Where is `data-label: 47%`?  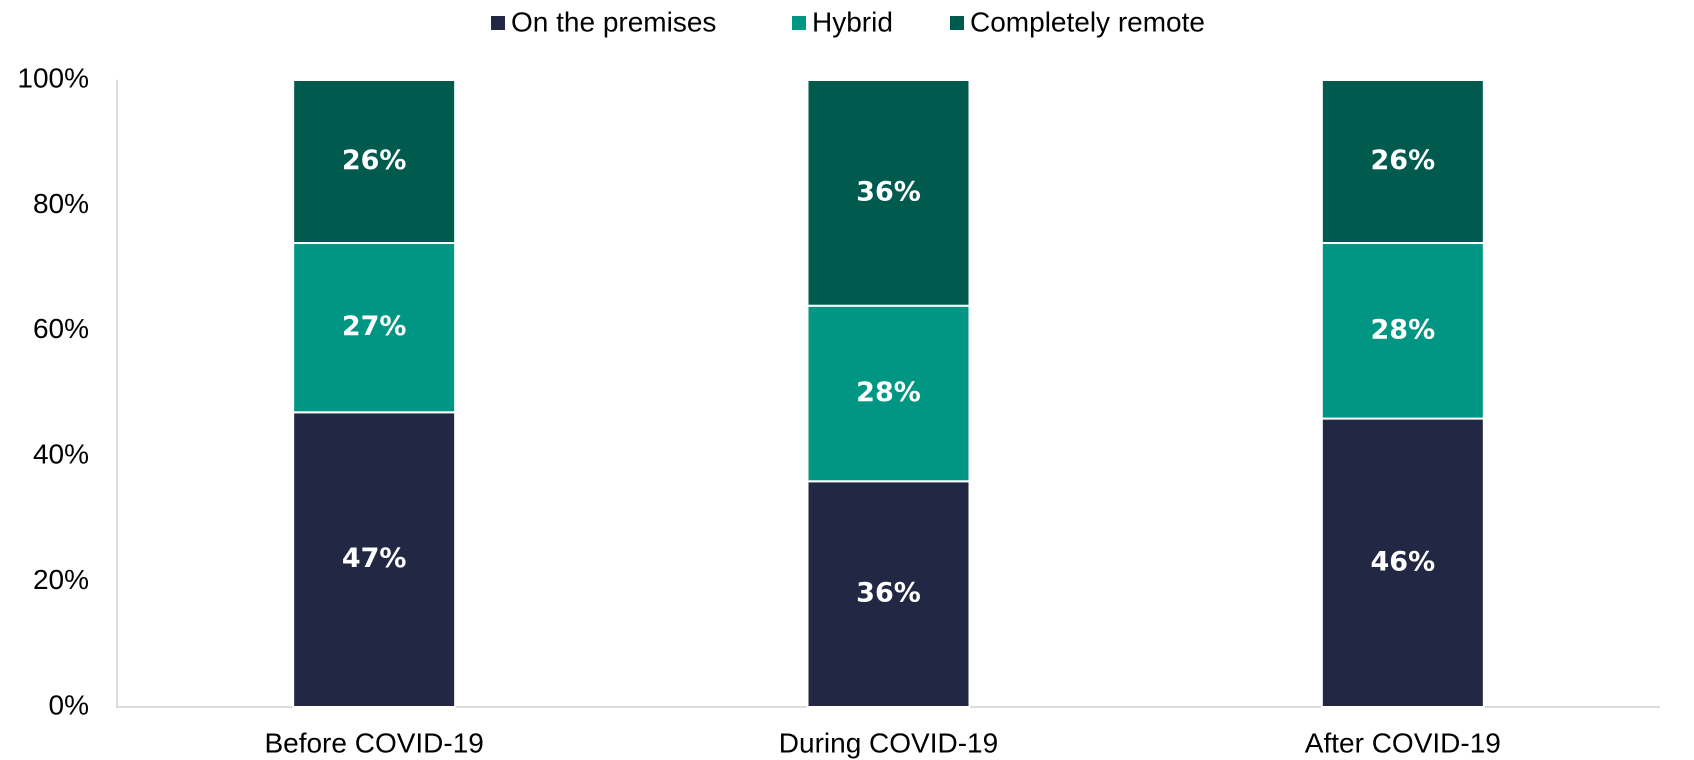
data-label: 47% is located at coordinates (374, 558).